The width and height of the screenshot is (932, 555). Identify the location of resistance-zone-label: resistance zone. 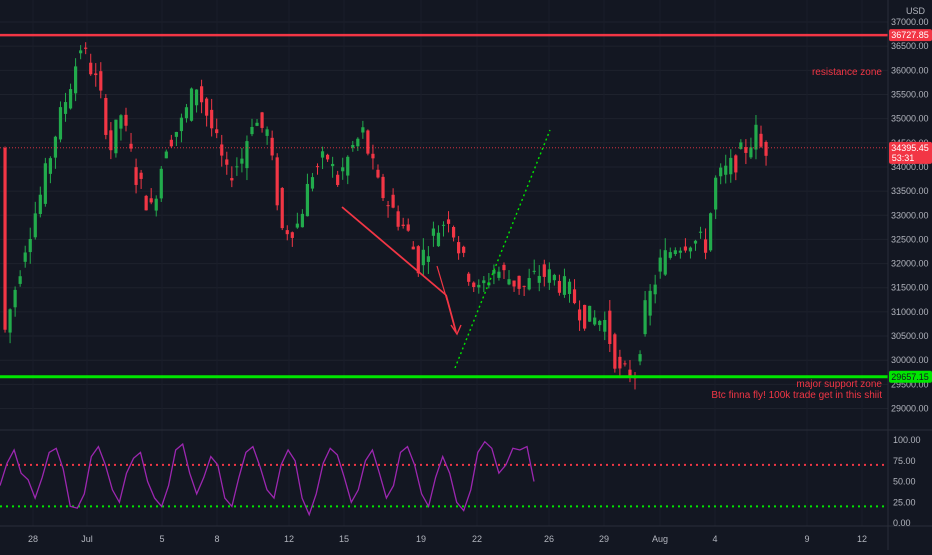
(847, 72).